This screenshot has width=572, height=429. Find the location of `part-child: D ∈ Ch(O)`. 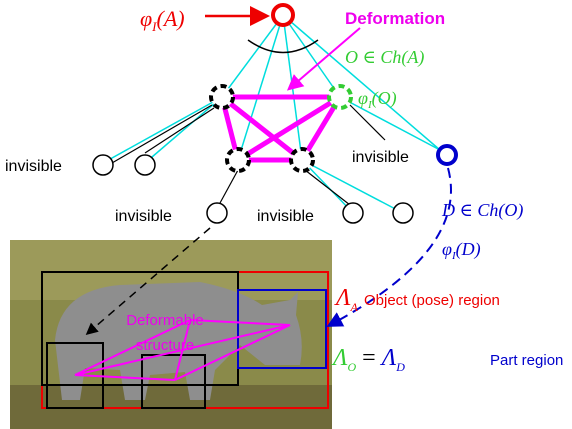

part-child: D ∈ Ch(O) is located at coordinates (482, 210).